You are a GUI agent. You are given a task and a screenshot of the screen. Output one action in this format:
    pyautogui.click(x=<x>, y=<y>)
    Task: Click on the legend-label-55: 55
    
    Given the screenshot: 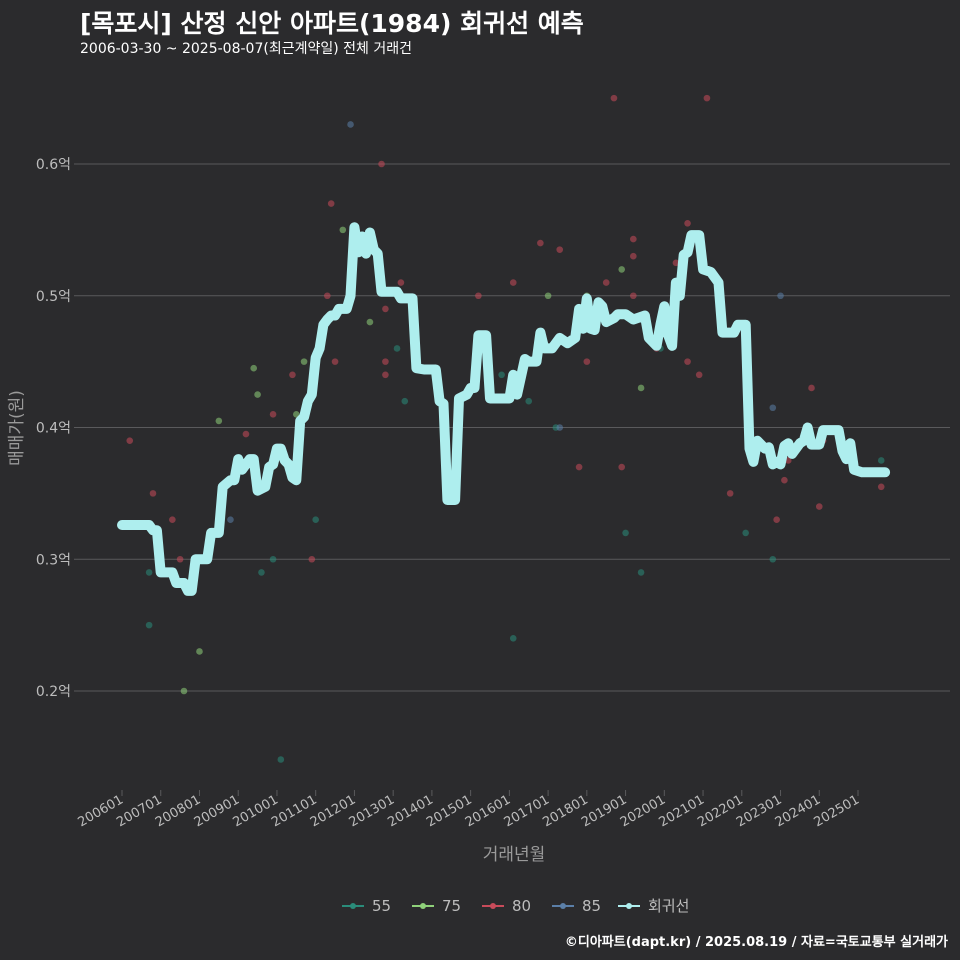 What is the action you would take?
    pyautogui.click(x=381, y=906)
    